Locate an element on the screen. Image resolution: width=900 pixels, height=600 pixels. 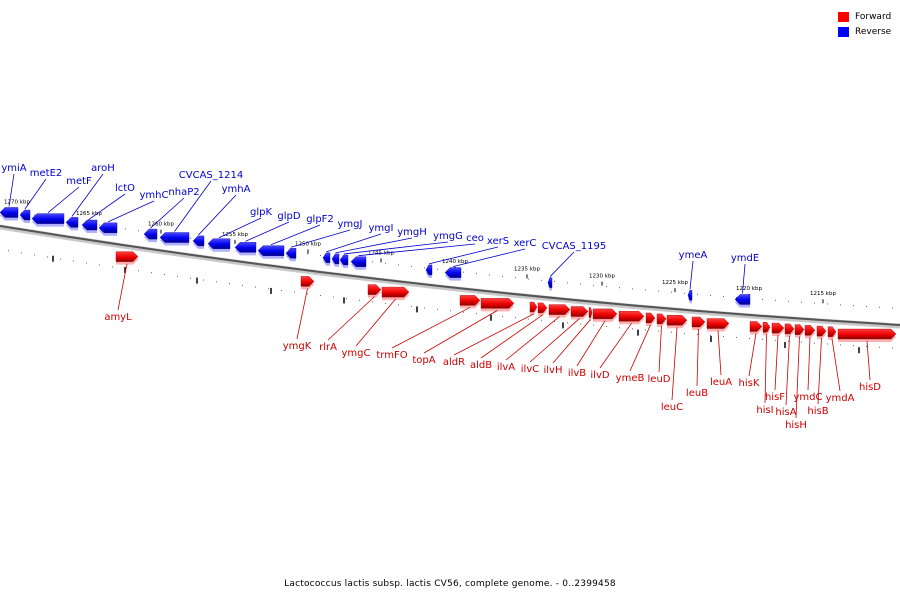
gene-hish-label: hisH is located at coordinates (796, 425).